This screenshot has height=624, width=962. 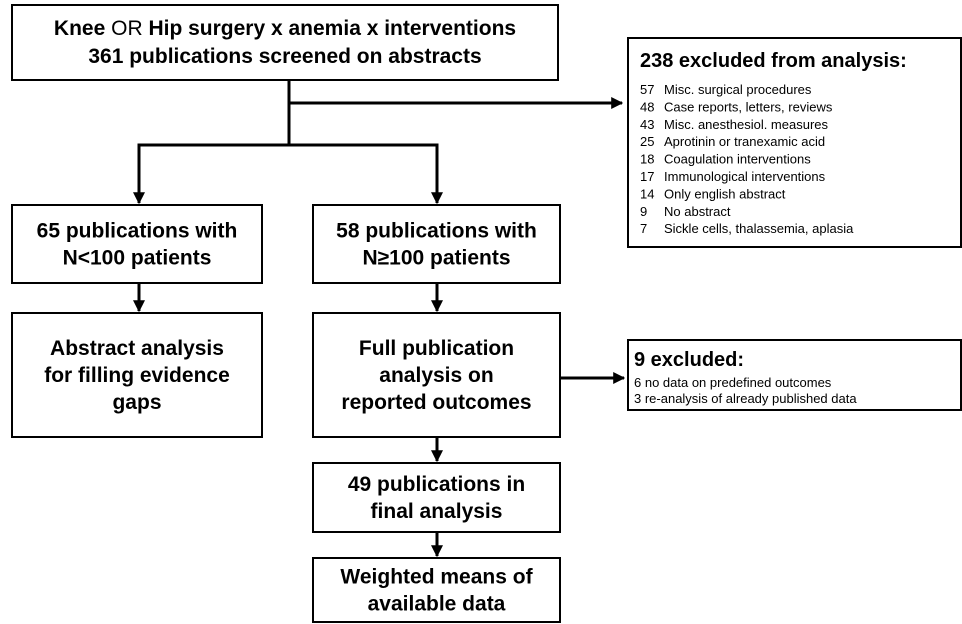 I want to click on excluded-count: 25, so click(x=647, y=141).